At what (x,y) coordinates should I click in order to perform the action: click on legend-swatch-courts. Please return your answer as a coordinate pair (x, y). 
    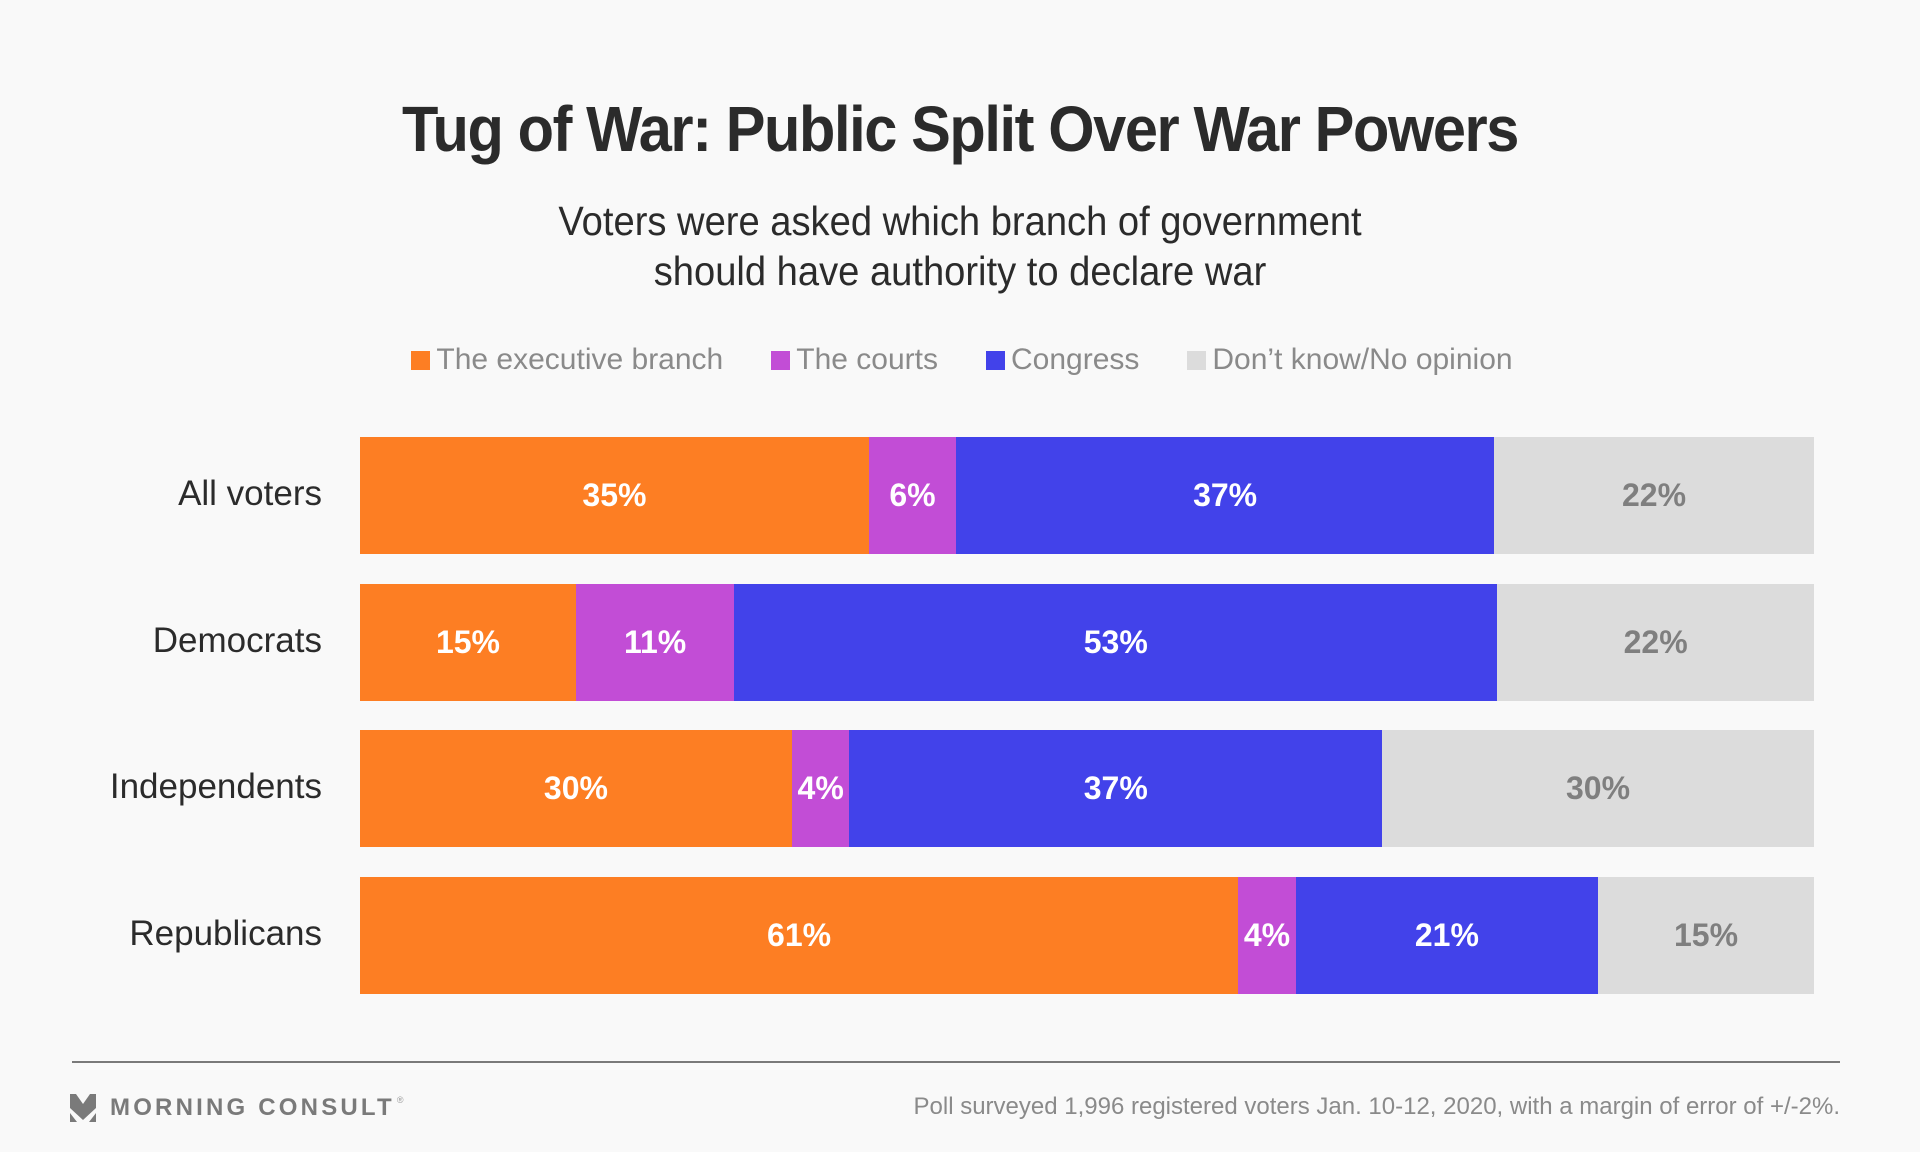
    Looking at the image, I should click on (781, 360).